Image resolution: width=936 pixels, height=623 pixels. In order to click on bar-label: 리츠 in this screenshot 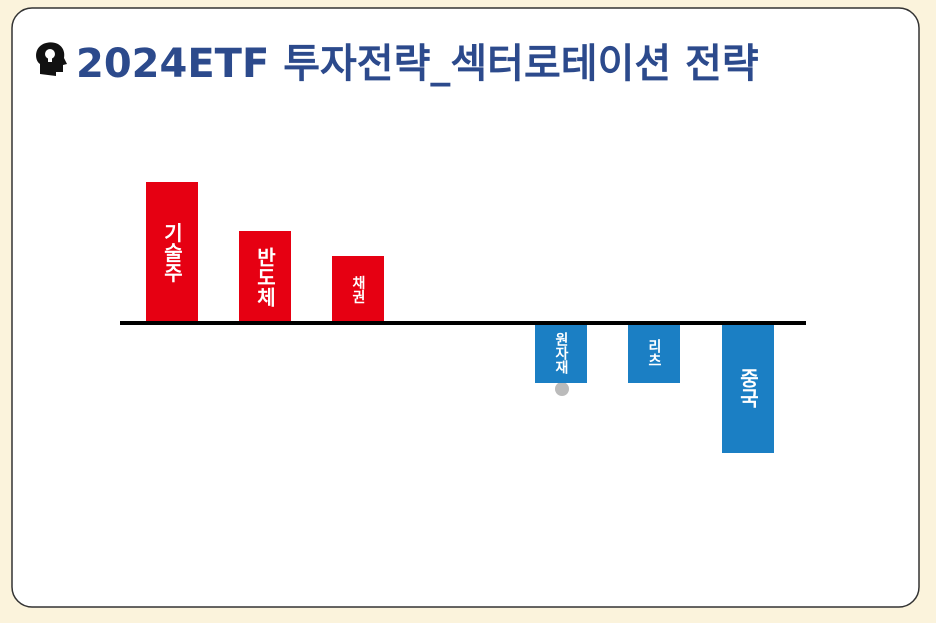, I will do `click(654, 353)`.